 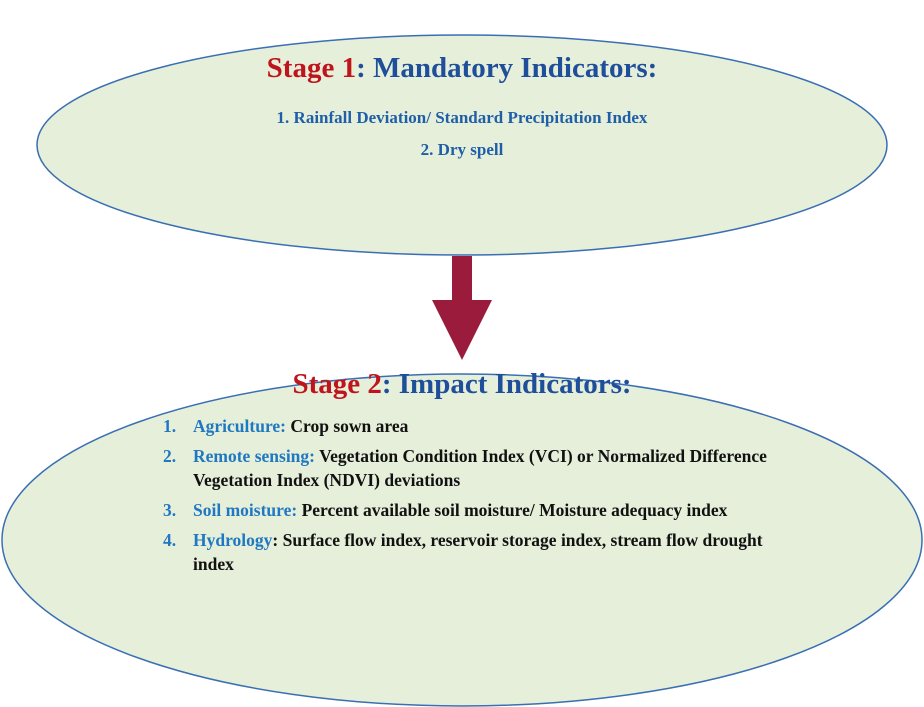 I want to click on stage1-item: 2. Dry spell, so click(x=462, y=149).